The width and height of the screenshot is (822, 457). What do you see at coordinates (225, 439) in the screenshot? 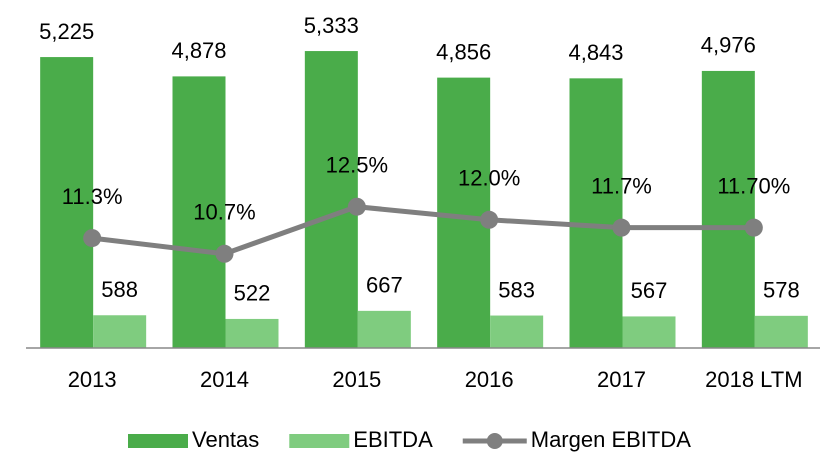
I see `legend-label: Ventas` at bounding box center [225, 439].